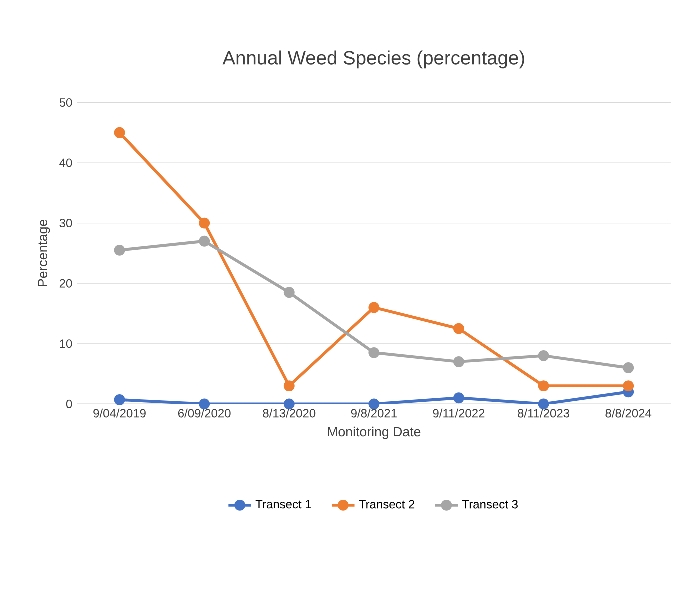  I want to click on y-tick-label: 10, so click(66, 344).